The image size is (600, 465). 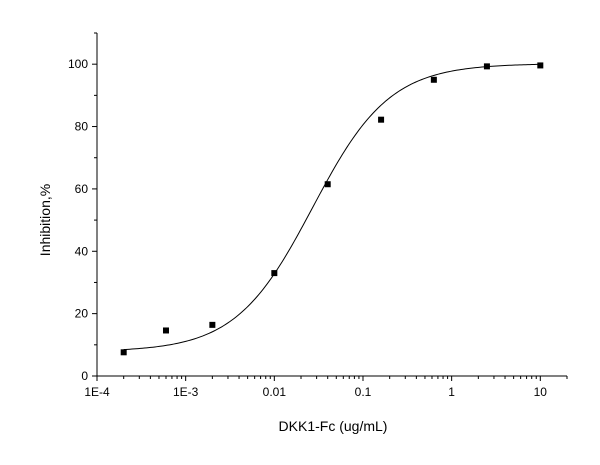 What do you see at coordinates (275, 392) in the screenshot?
I see `x-tick-label: 0.01` at bounding box center [275, 392].